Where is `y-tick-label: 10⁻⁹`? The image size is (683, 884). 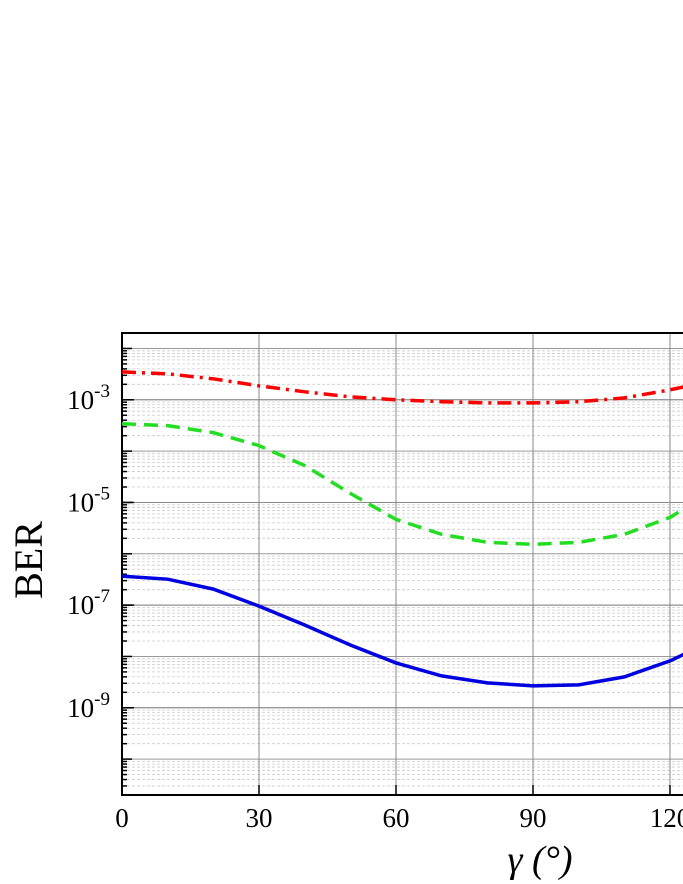 y-tick-label: 10⁻⁹ is located at coordinates (88, 706).